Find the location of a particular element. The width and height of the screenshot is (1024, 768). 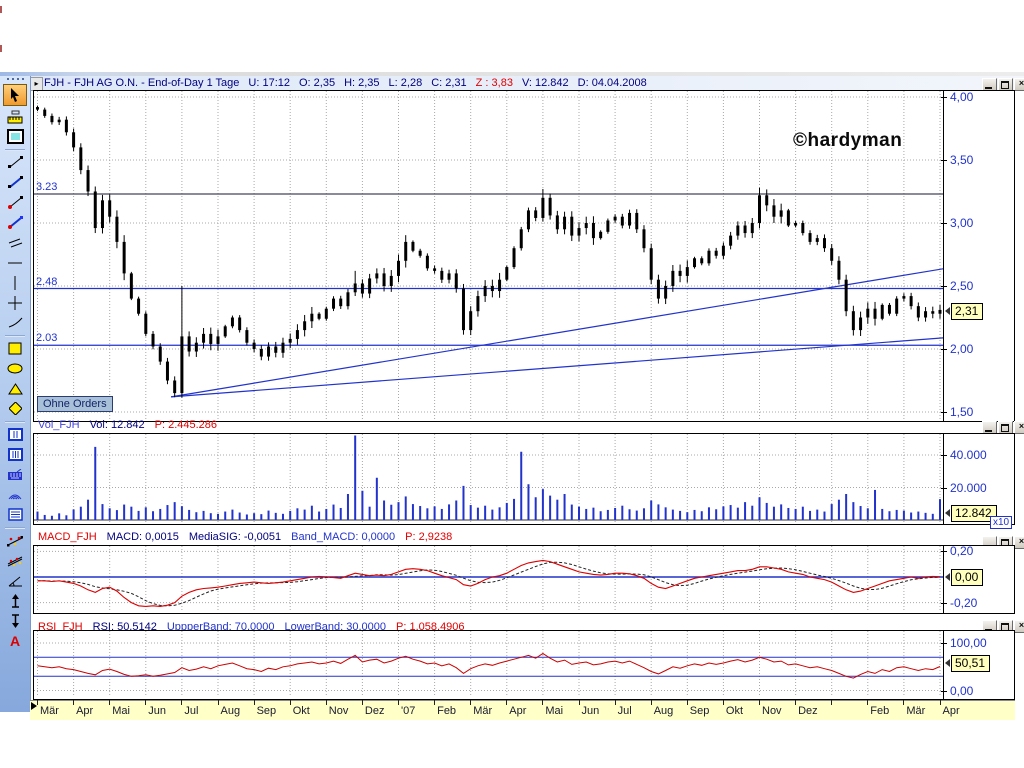

toolbar-grip-handle is located at coordinates (15, 80).